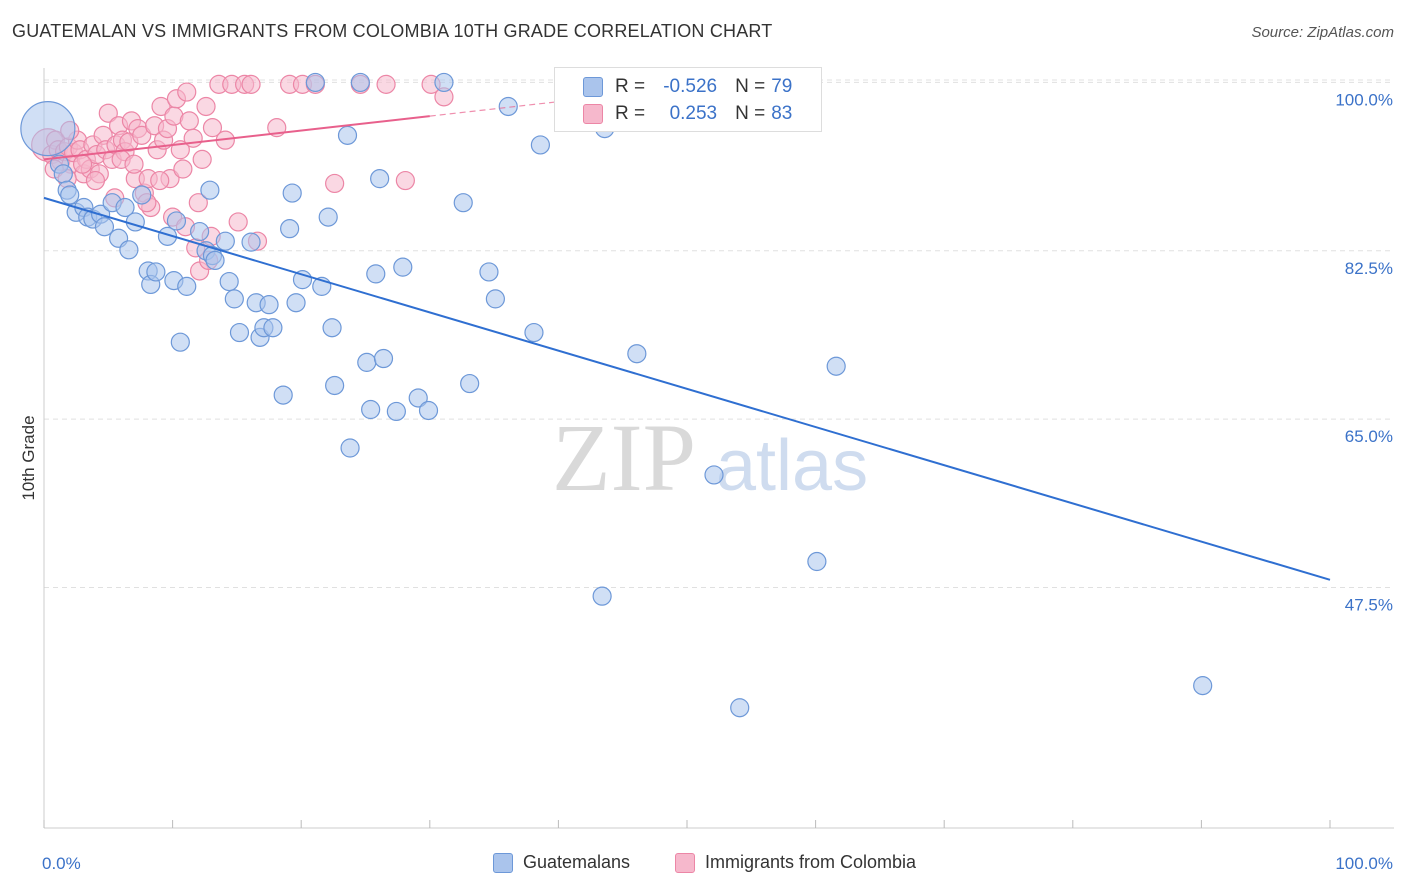  What do you see at coordinates (236, 138) in the screenshot?
I see `colombia-trend-line` at bounding box center [236, 138].